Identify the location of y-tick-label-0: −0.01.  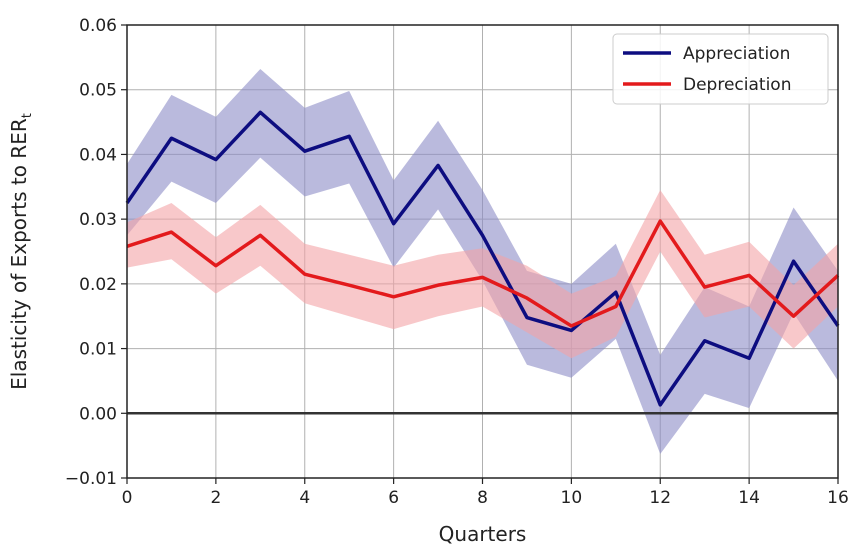
(91, 479).